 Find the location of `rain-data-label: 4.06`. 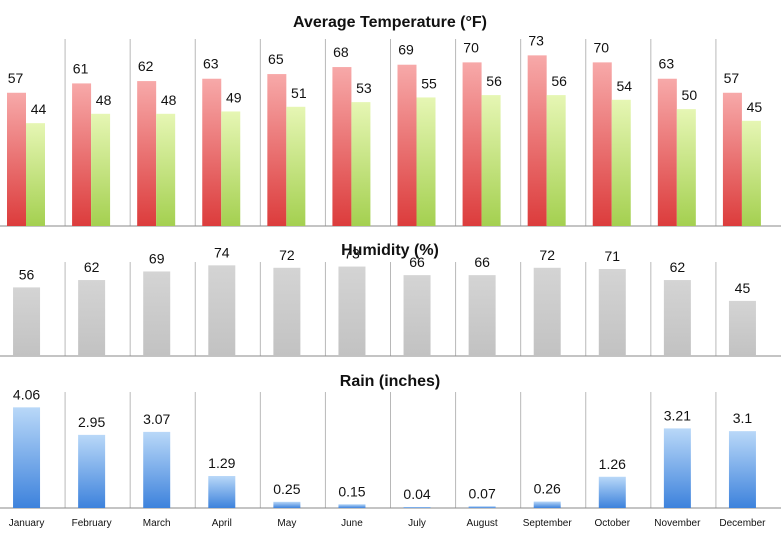

rain-data-label: 4.06 is located at coordinates (26, 394).